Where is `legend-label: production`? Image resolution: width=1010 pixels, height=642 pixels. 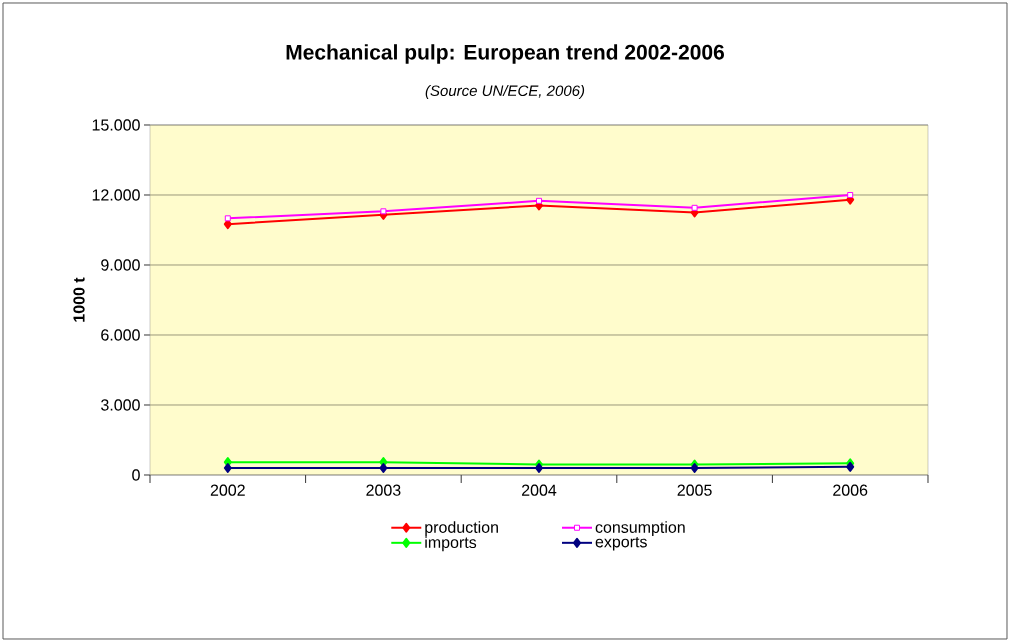 legend-label: production is located at coordinates (461, 529).